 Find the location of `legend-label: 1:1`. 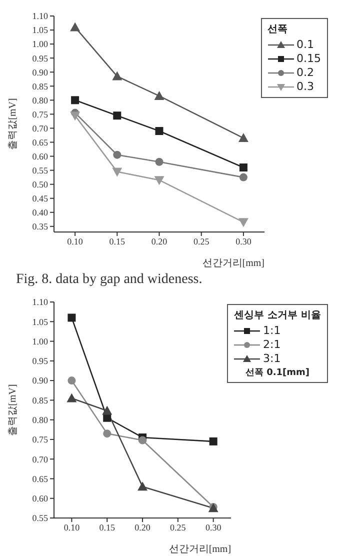

legend-label: 1:1 is located at coordinates (272, 331).